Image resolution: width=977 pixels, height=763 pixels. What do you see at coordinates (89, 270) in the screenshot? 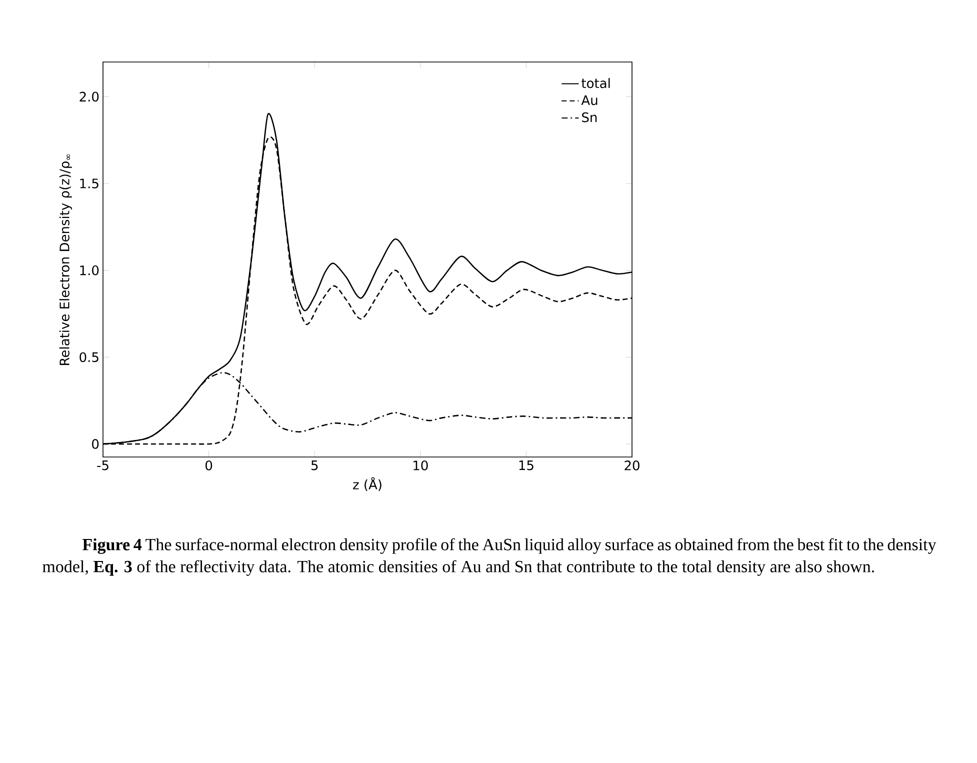
I see `y-tick-label: 1.0` at bounding box center [89, 270].